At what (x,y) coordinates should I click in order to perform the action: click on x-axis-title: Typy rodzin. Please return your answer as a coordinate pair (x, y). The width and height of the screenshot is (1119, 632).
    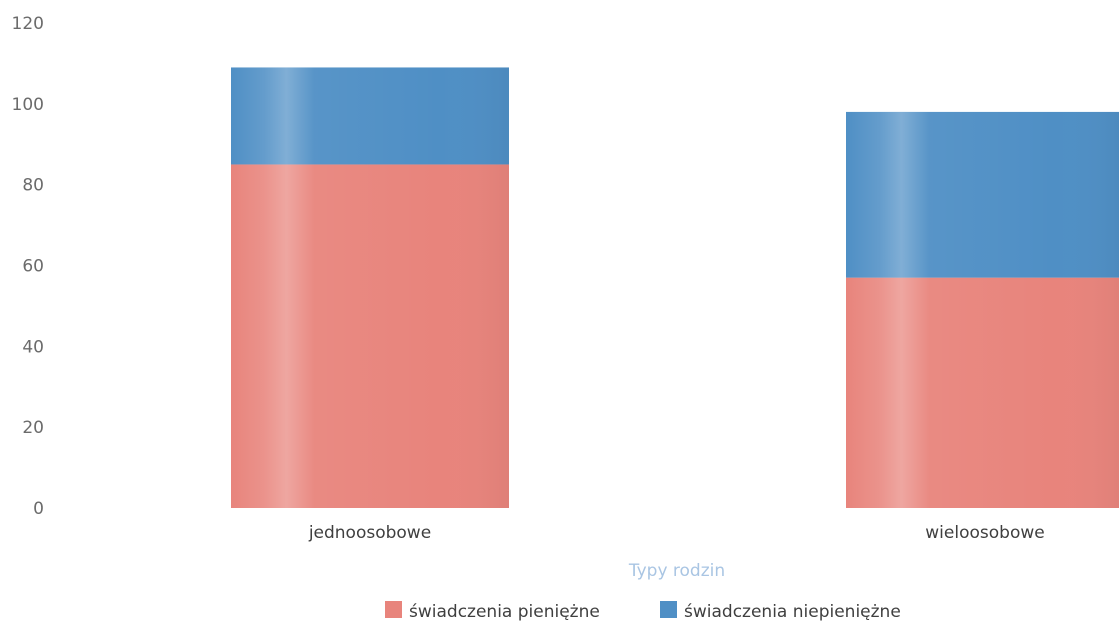
    Looking at the image, I should click on (676, 571).